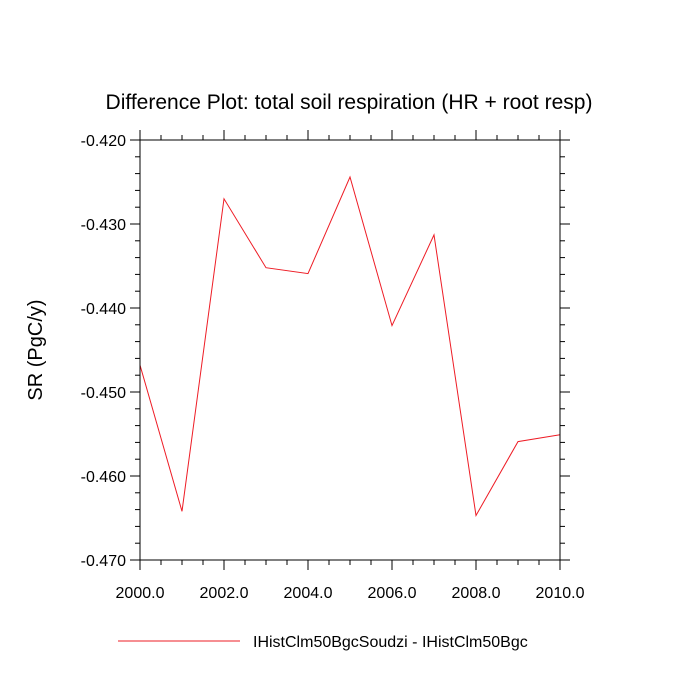 The width and height of the screenshot is (700, 700). I want to click on x-tick-label: 2002.0, so click(224, 593).